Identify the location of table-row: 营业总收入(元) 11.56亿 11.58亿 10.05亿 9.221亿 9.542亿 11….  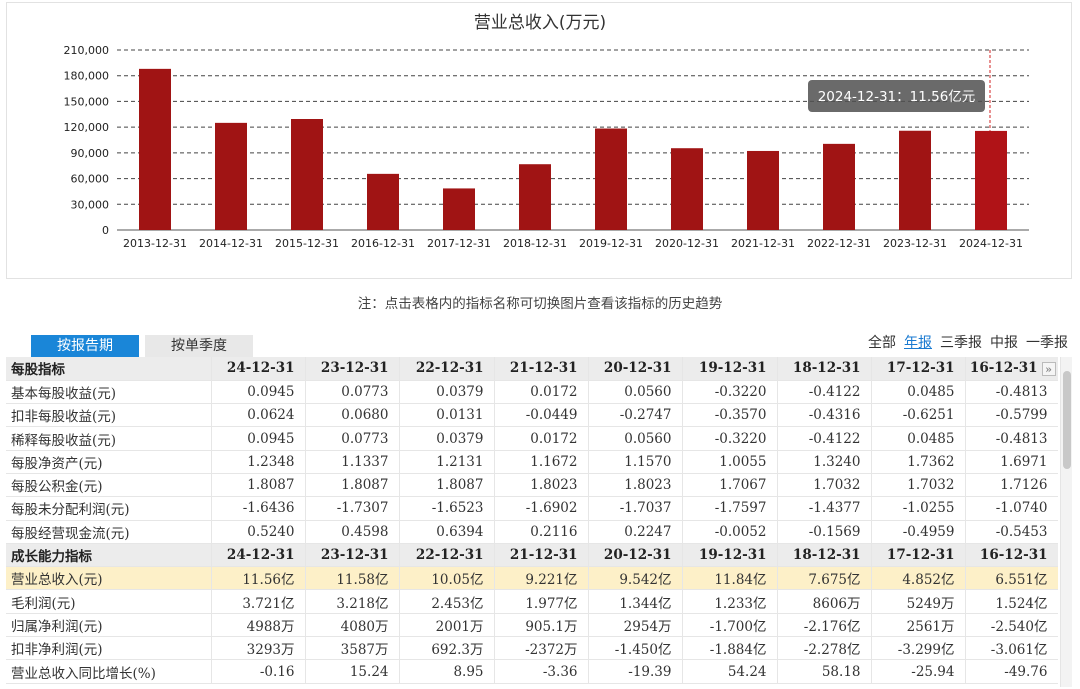
(532, 578).